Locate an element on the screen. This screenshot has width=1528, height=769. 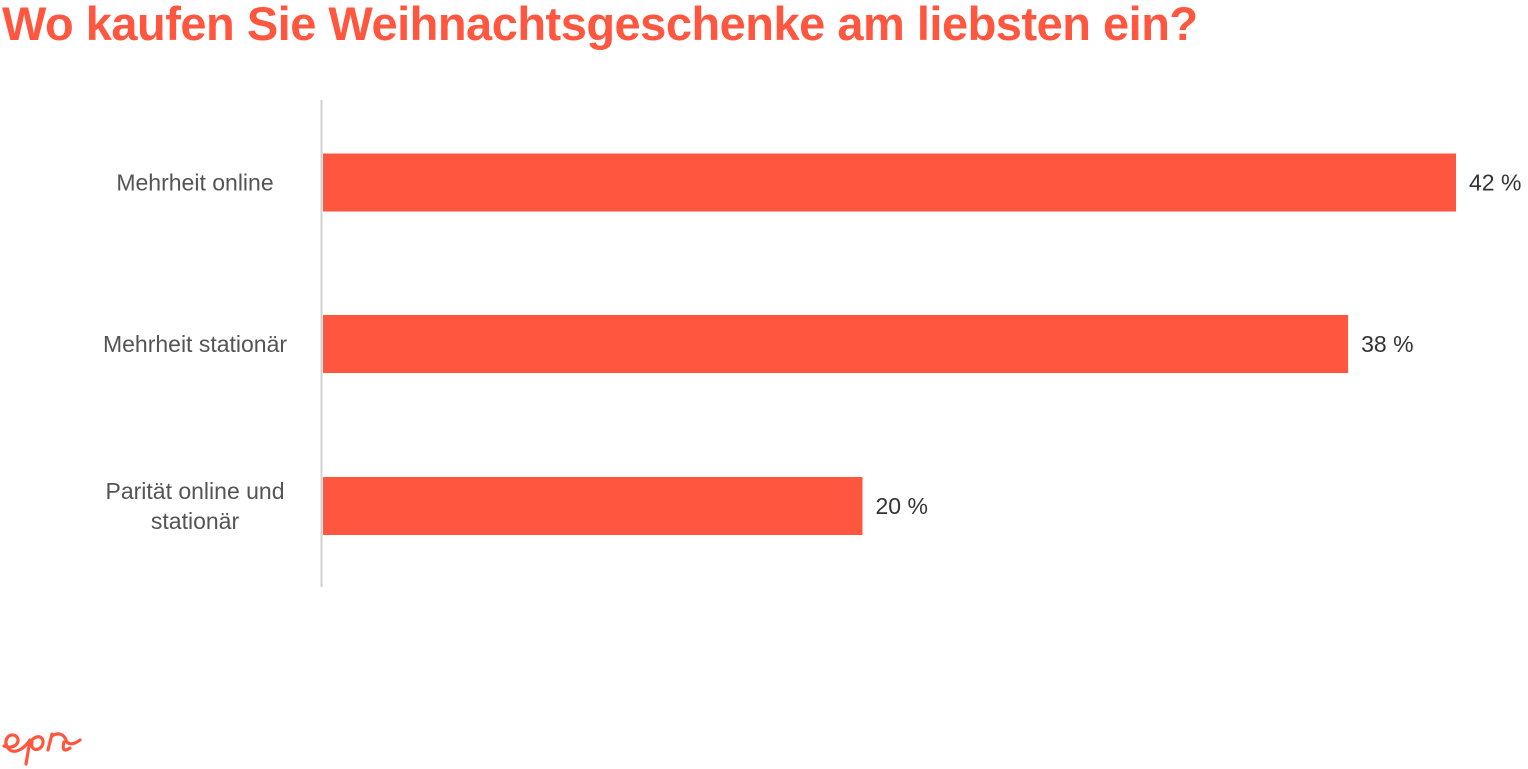
epi-logo-icon is located at coordinates (42, 749).